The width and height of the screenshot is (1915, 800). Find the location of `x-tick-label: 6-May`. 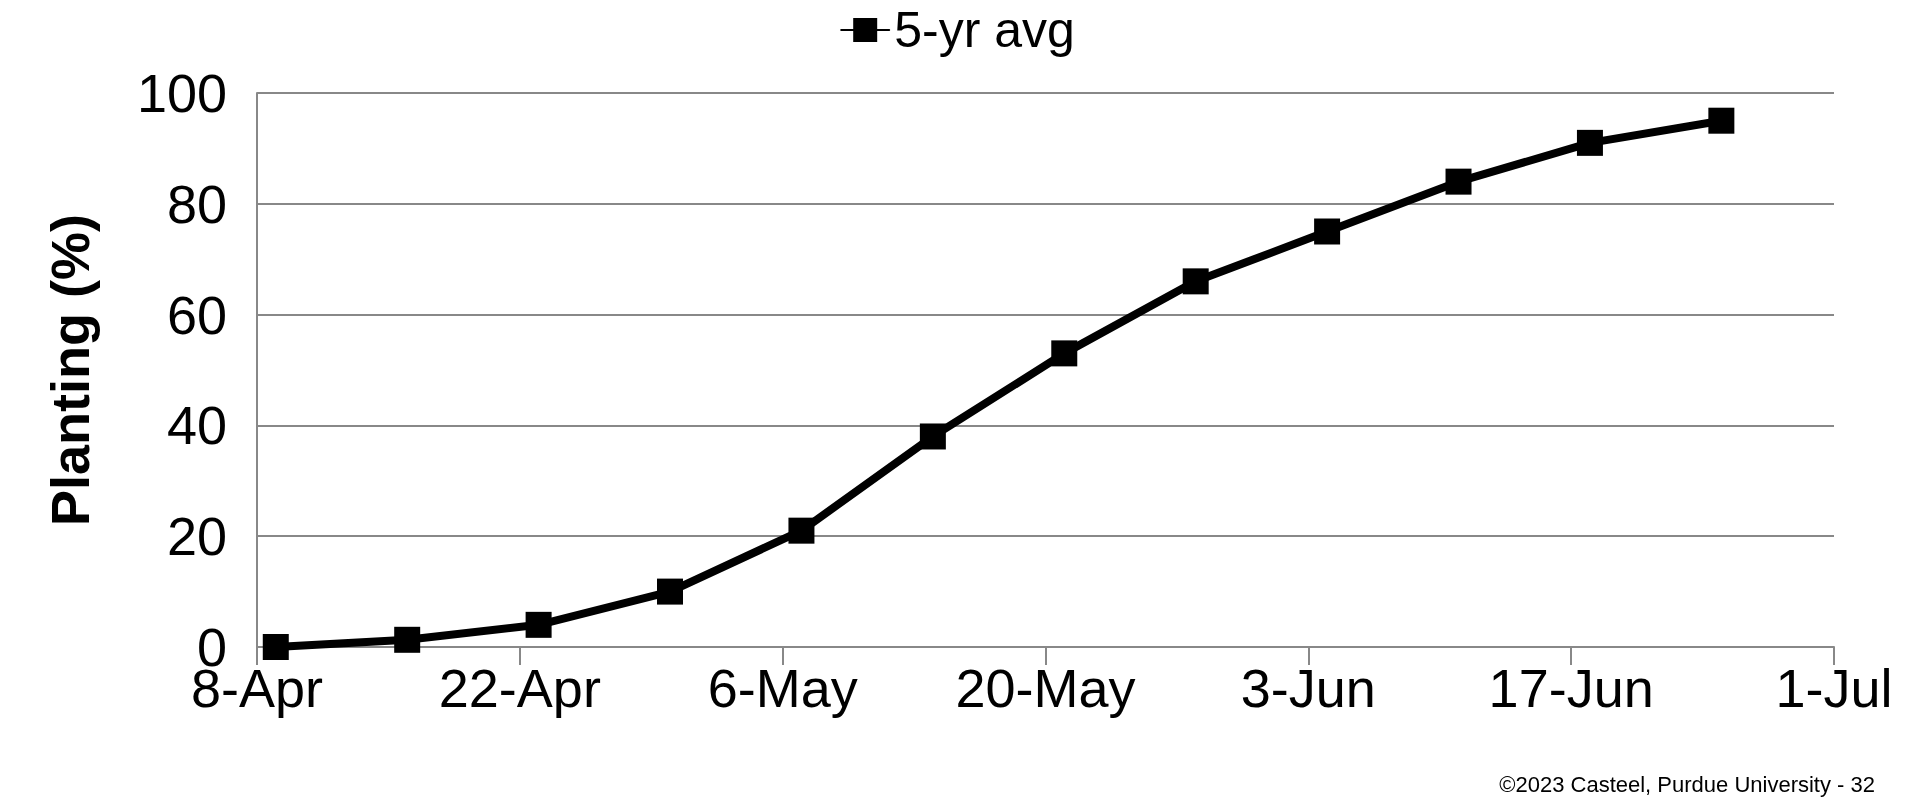

x-tick-label: 6-May is located at coordinates (782, 688).